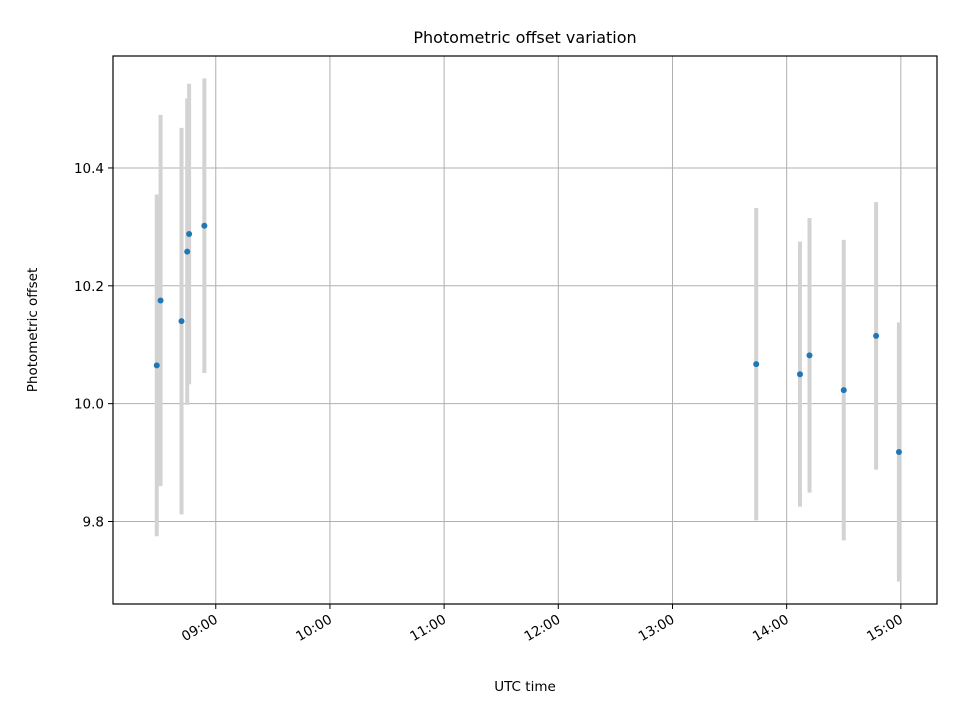  I want to click on y-axis-label: Photometric offset, so click(33, 330).